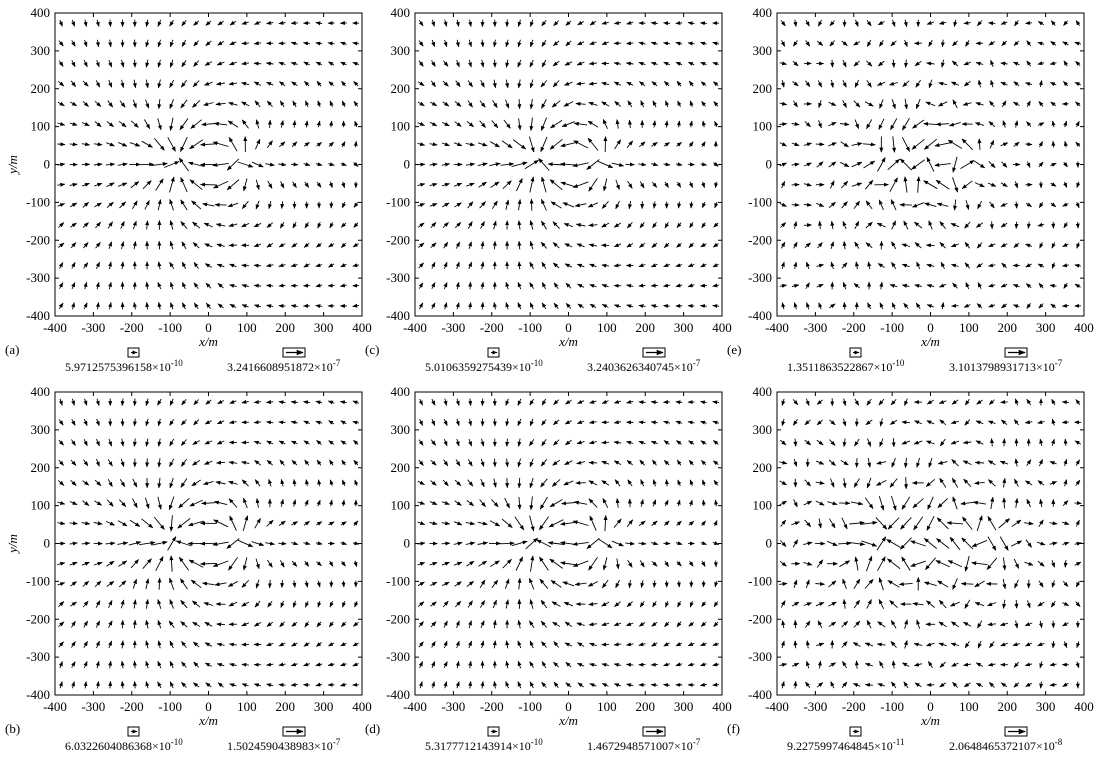  I want to click on y-tick-label: 200, so click(763, 467).